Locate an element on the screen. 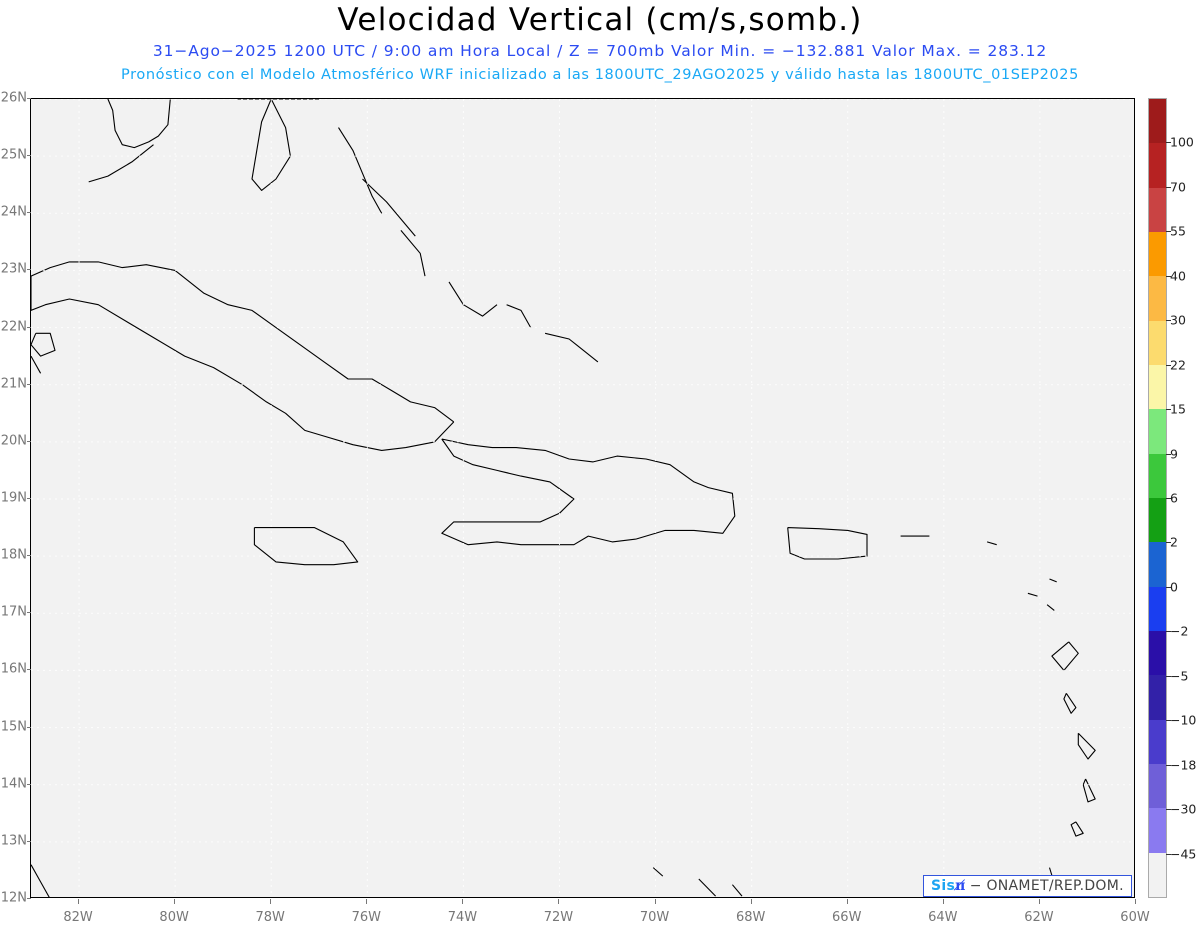 The height and width of the screenshot is (927, 1200). logo-sis-text: Sis is located at coordinates (943, 886).